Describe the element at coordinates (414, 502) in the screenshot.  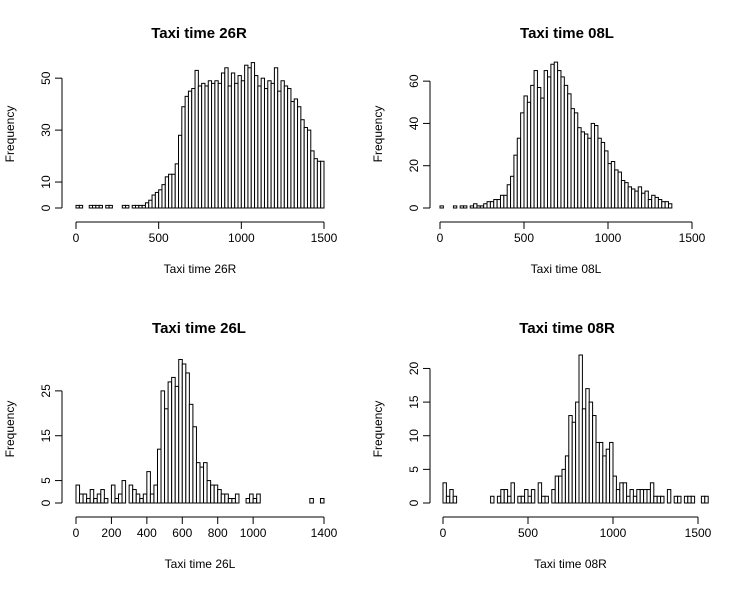
I see `y-tick-label: 0` at that location.